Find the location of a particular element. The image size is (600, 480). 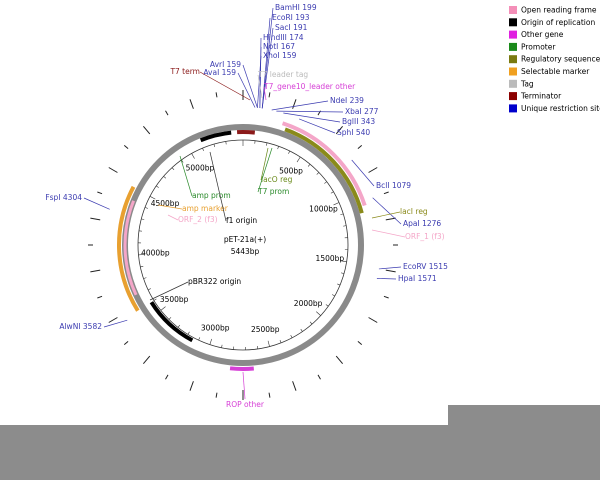

legend-label: Other gene is located at coordinates (542, 34).